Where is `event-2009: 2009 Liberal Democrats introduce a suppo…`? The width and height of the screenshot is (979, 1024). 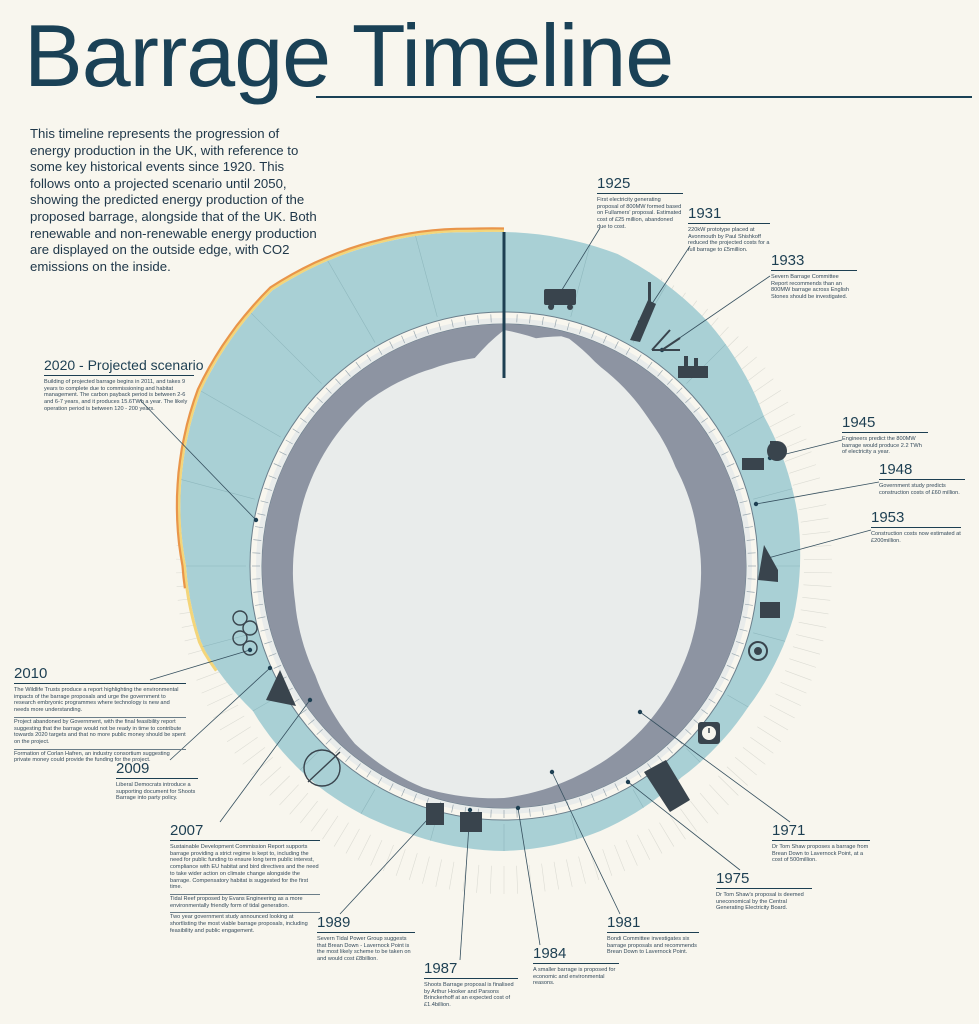 event-2009: 2009 Liberal Democrats introduce a suppo… is located at coordinates (157, 781).